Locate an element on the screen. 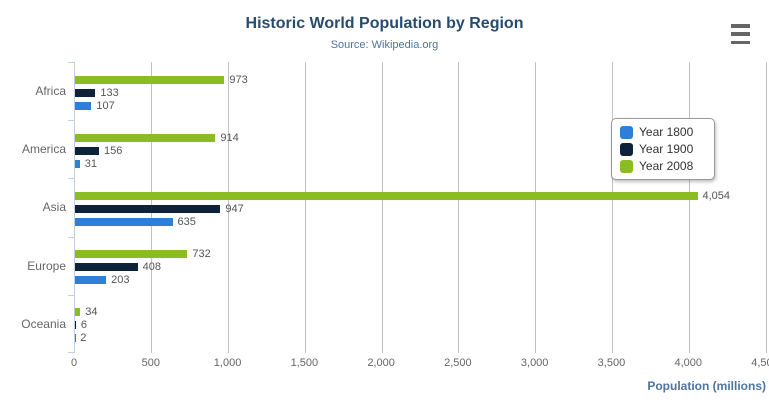  legend: Year 1800 Year 1900 Year 2008 is located at coordinates (663, 149).